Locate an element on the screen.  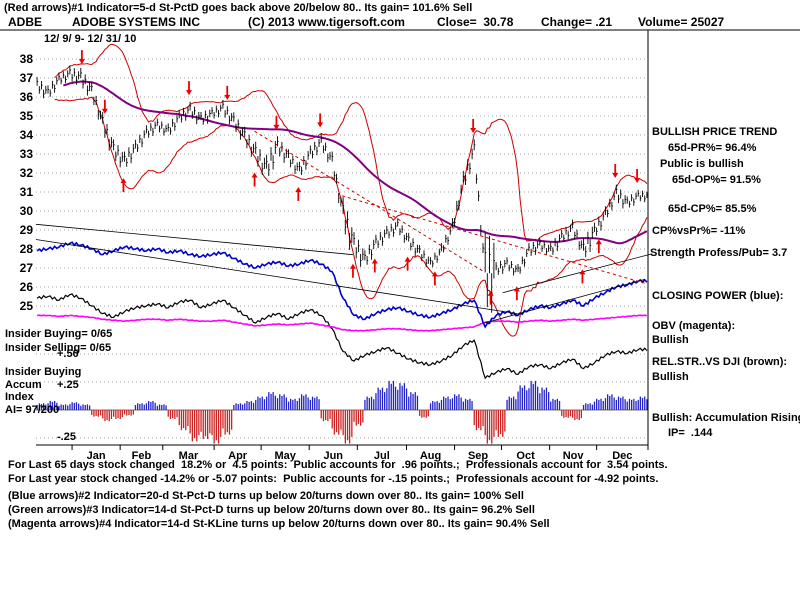
y-axis-label: 34 is located at coordinates (27, 135).